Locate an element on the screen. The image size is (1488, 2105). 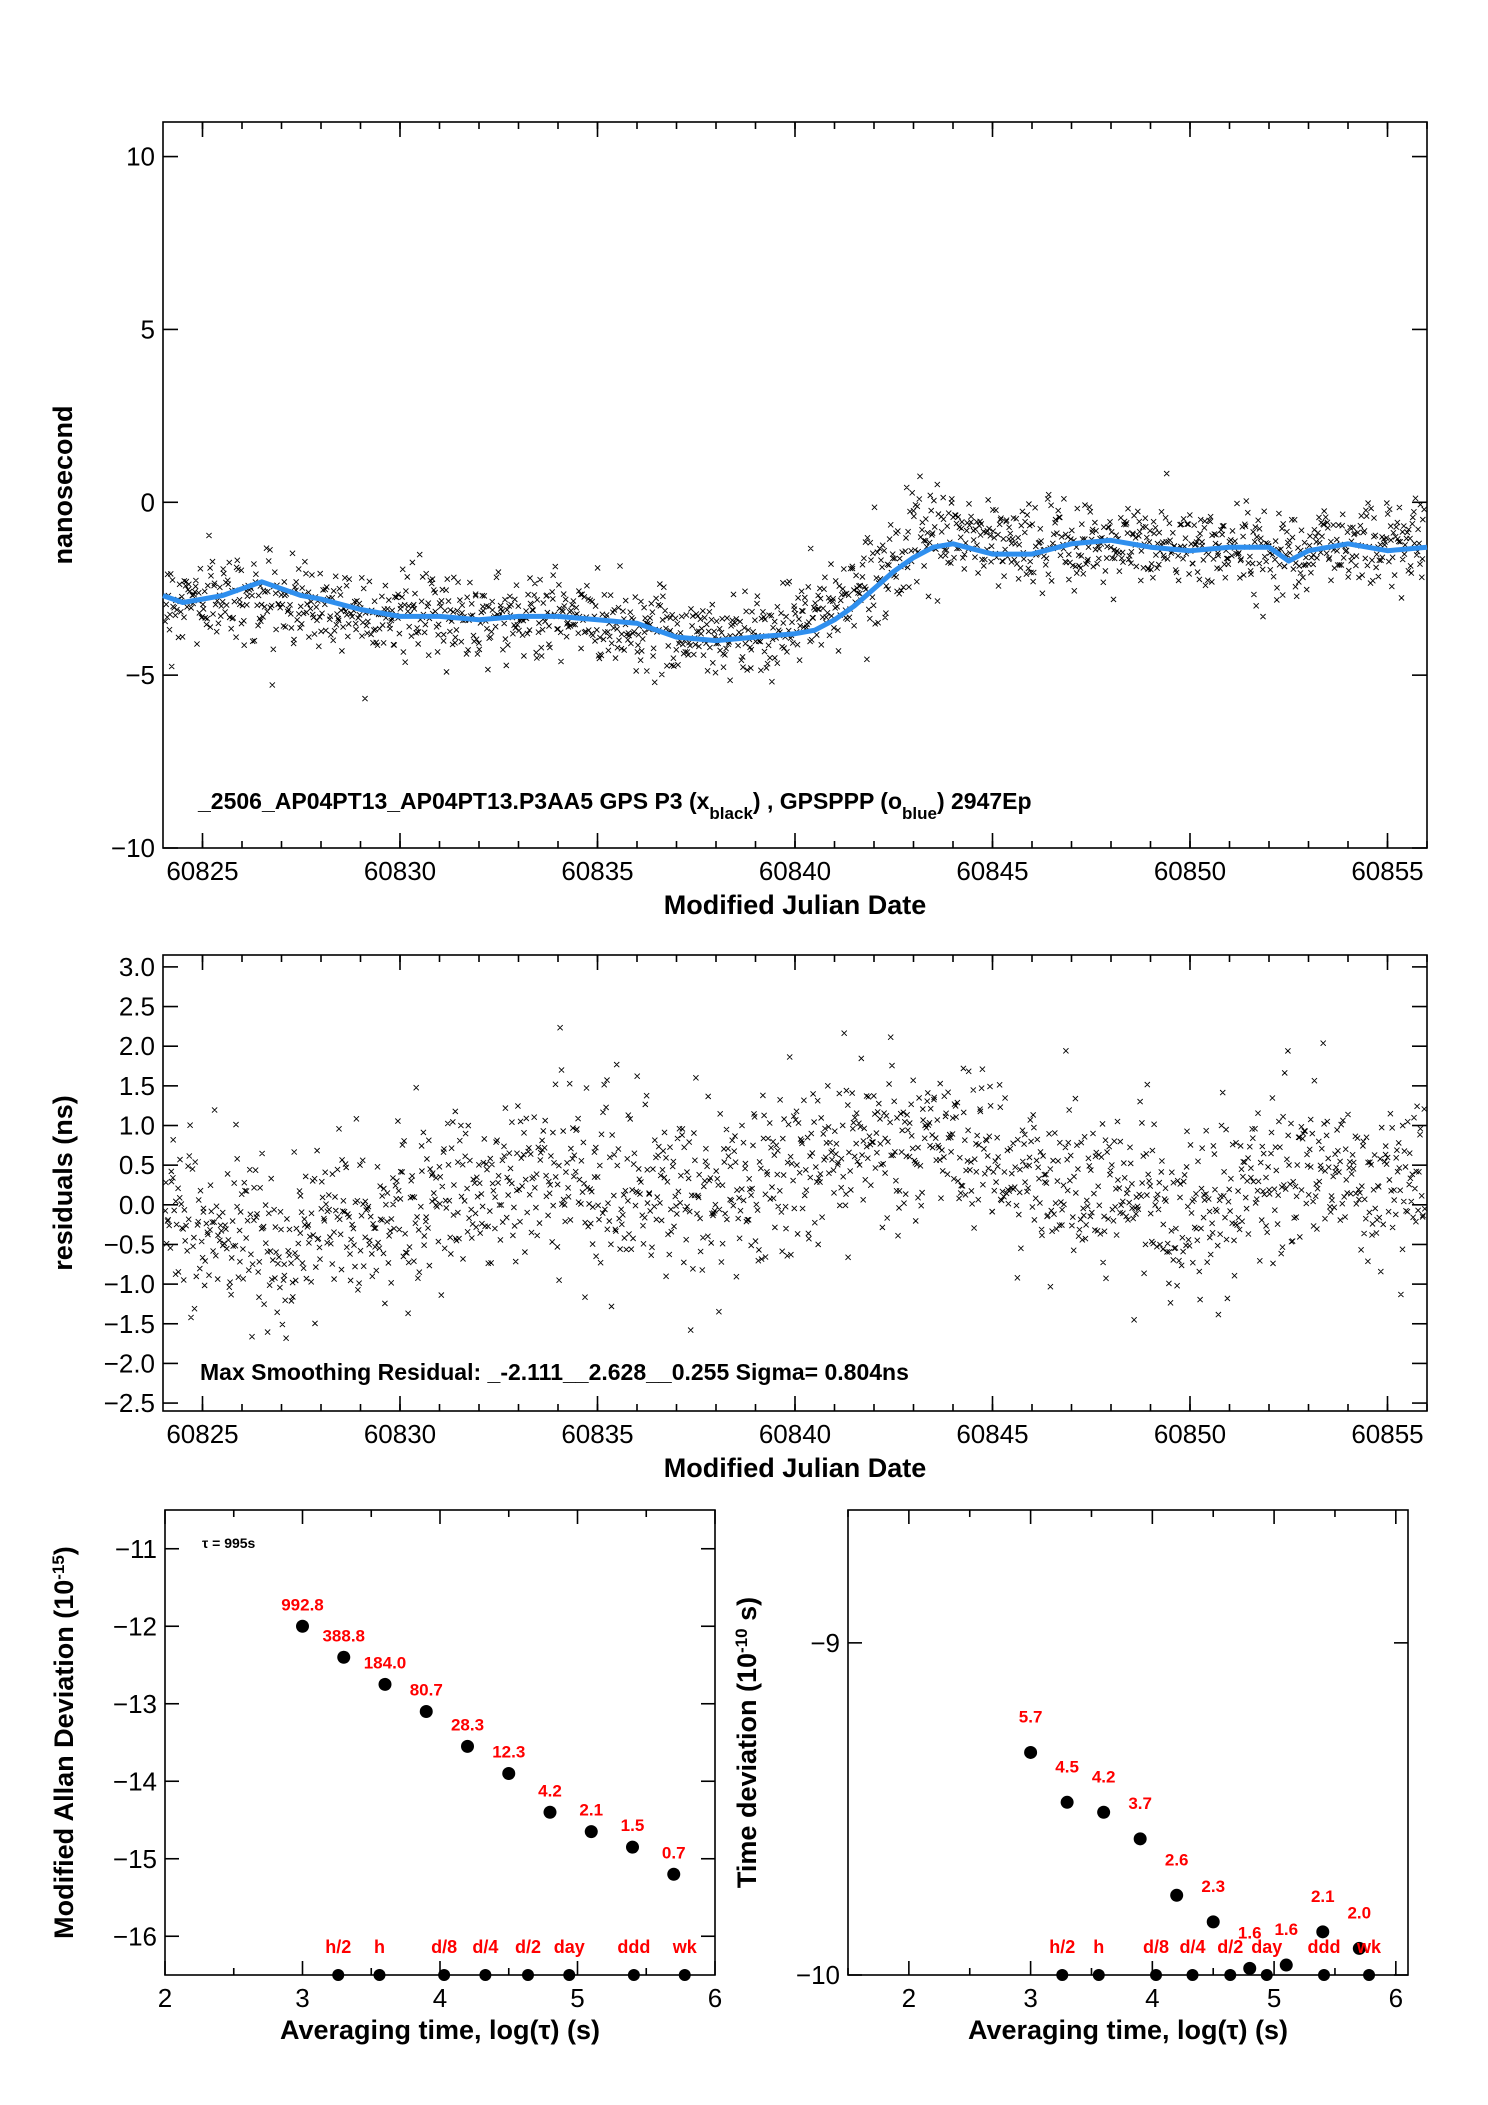
y-axis-title: Modified Allan Deviation (10-15) is located at coordinates (64, 1742).